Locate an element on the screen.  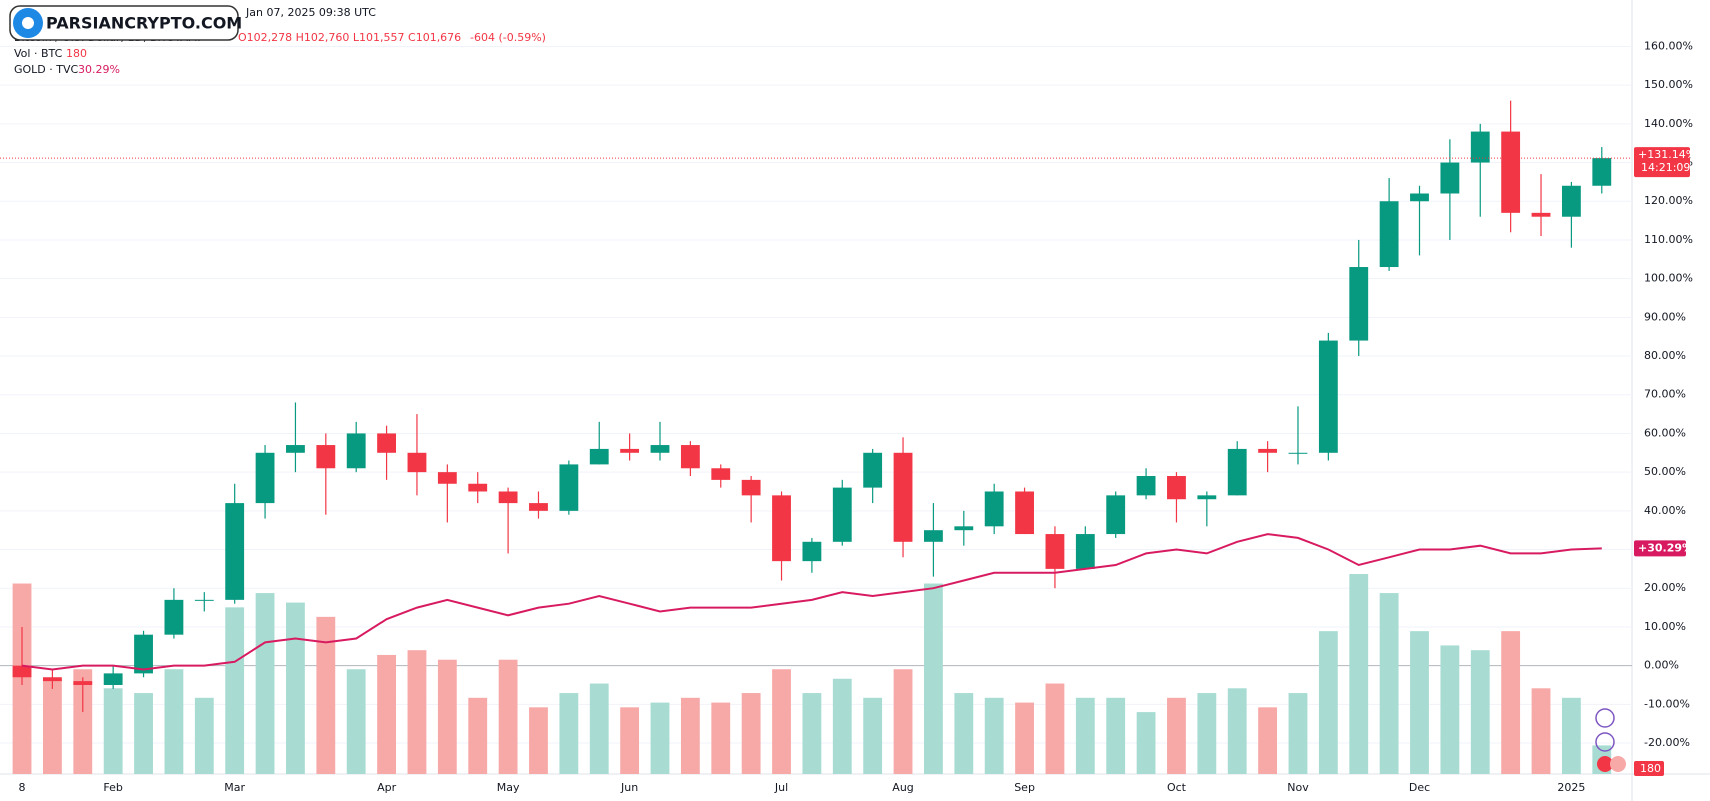
side-icons is located at coordinates (1610, 740).